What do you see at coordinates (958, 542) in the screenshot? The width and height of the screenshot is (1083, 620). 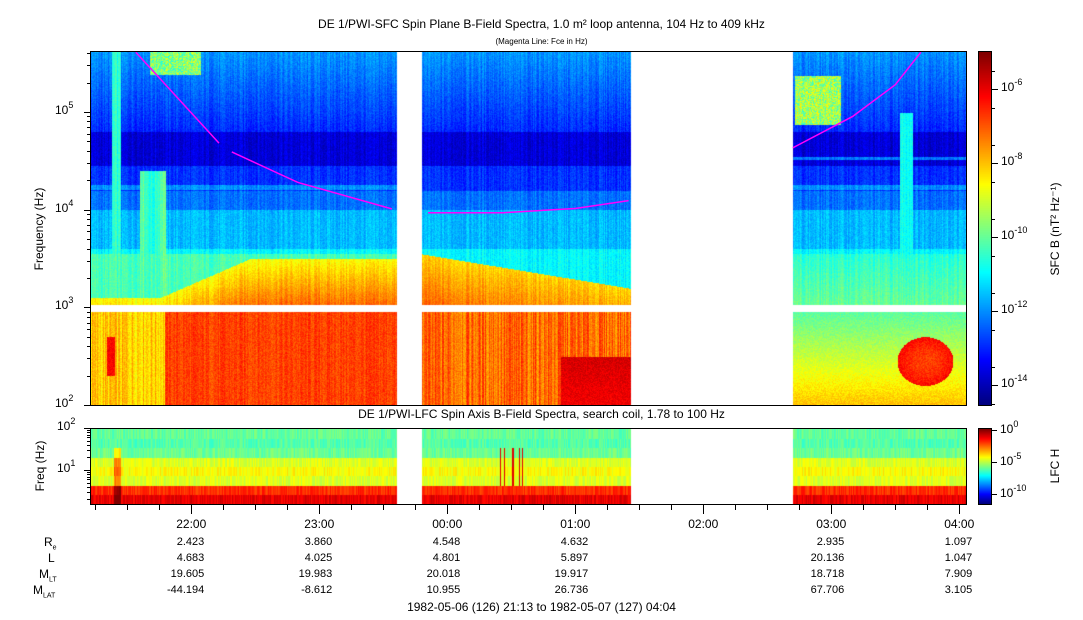 I see `ephemeris-value: 1.097` at bounding box center [958, 542].